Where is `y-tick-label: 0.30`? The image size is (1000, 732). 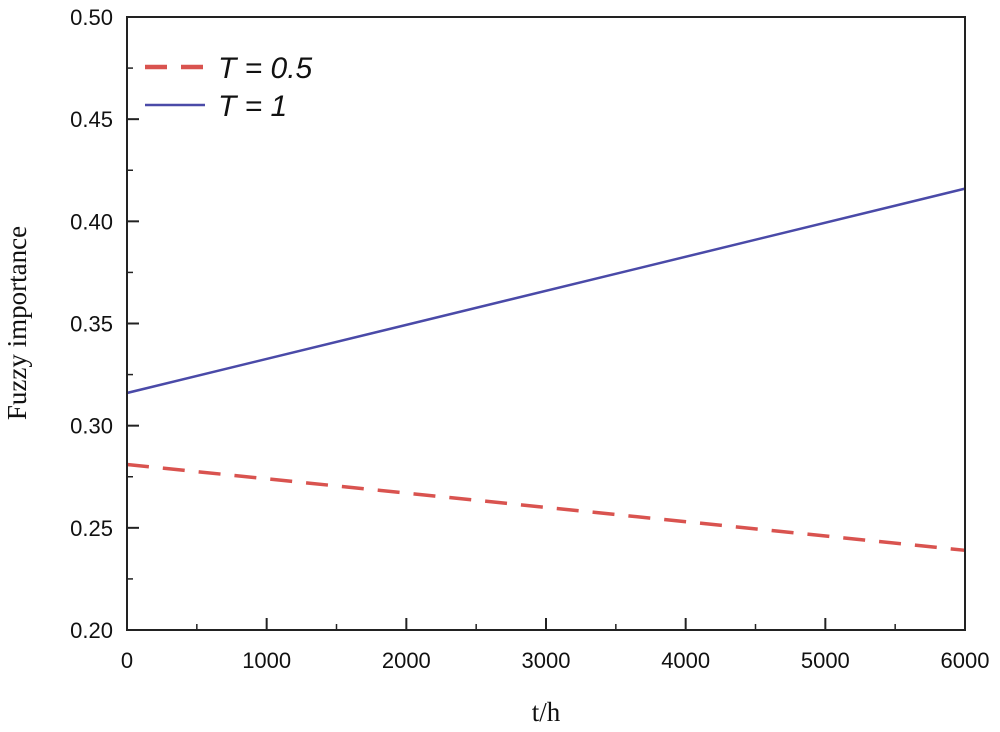 y-tick-label: 0.30 is located at coordinates (91, 426).